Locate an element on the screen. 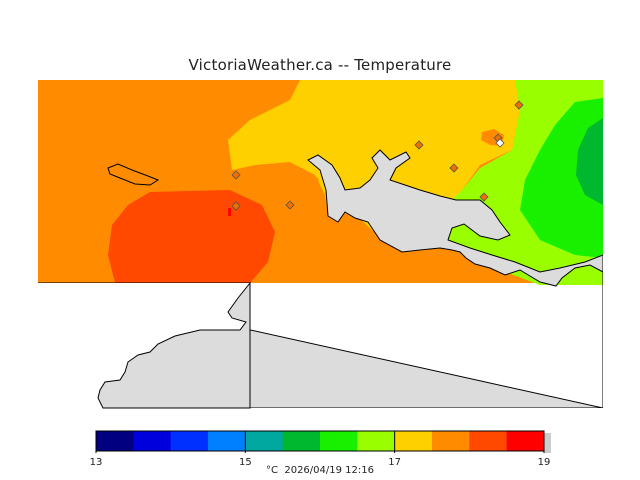 The image size is (640, 480). legend-bands is located at coordinates (323, 442).